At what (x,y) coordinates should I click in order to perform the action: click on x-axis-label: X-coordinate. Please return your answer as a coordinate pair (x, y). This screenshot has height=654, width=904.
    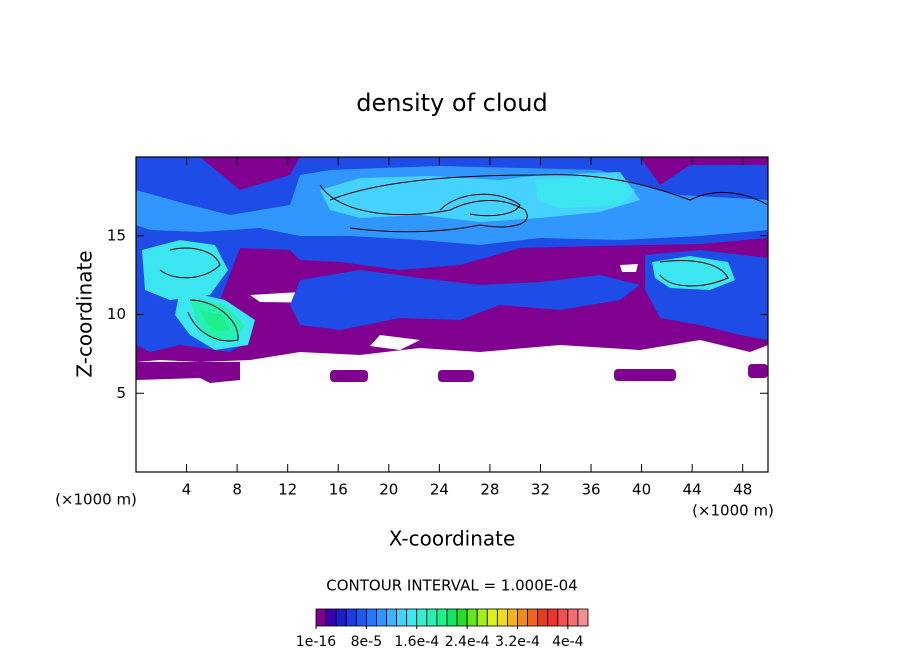
    Looking at the image, I should click on (452, 539).